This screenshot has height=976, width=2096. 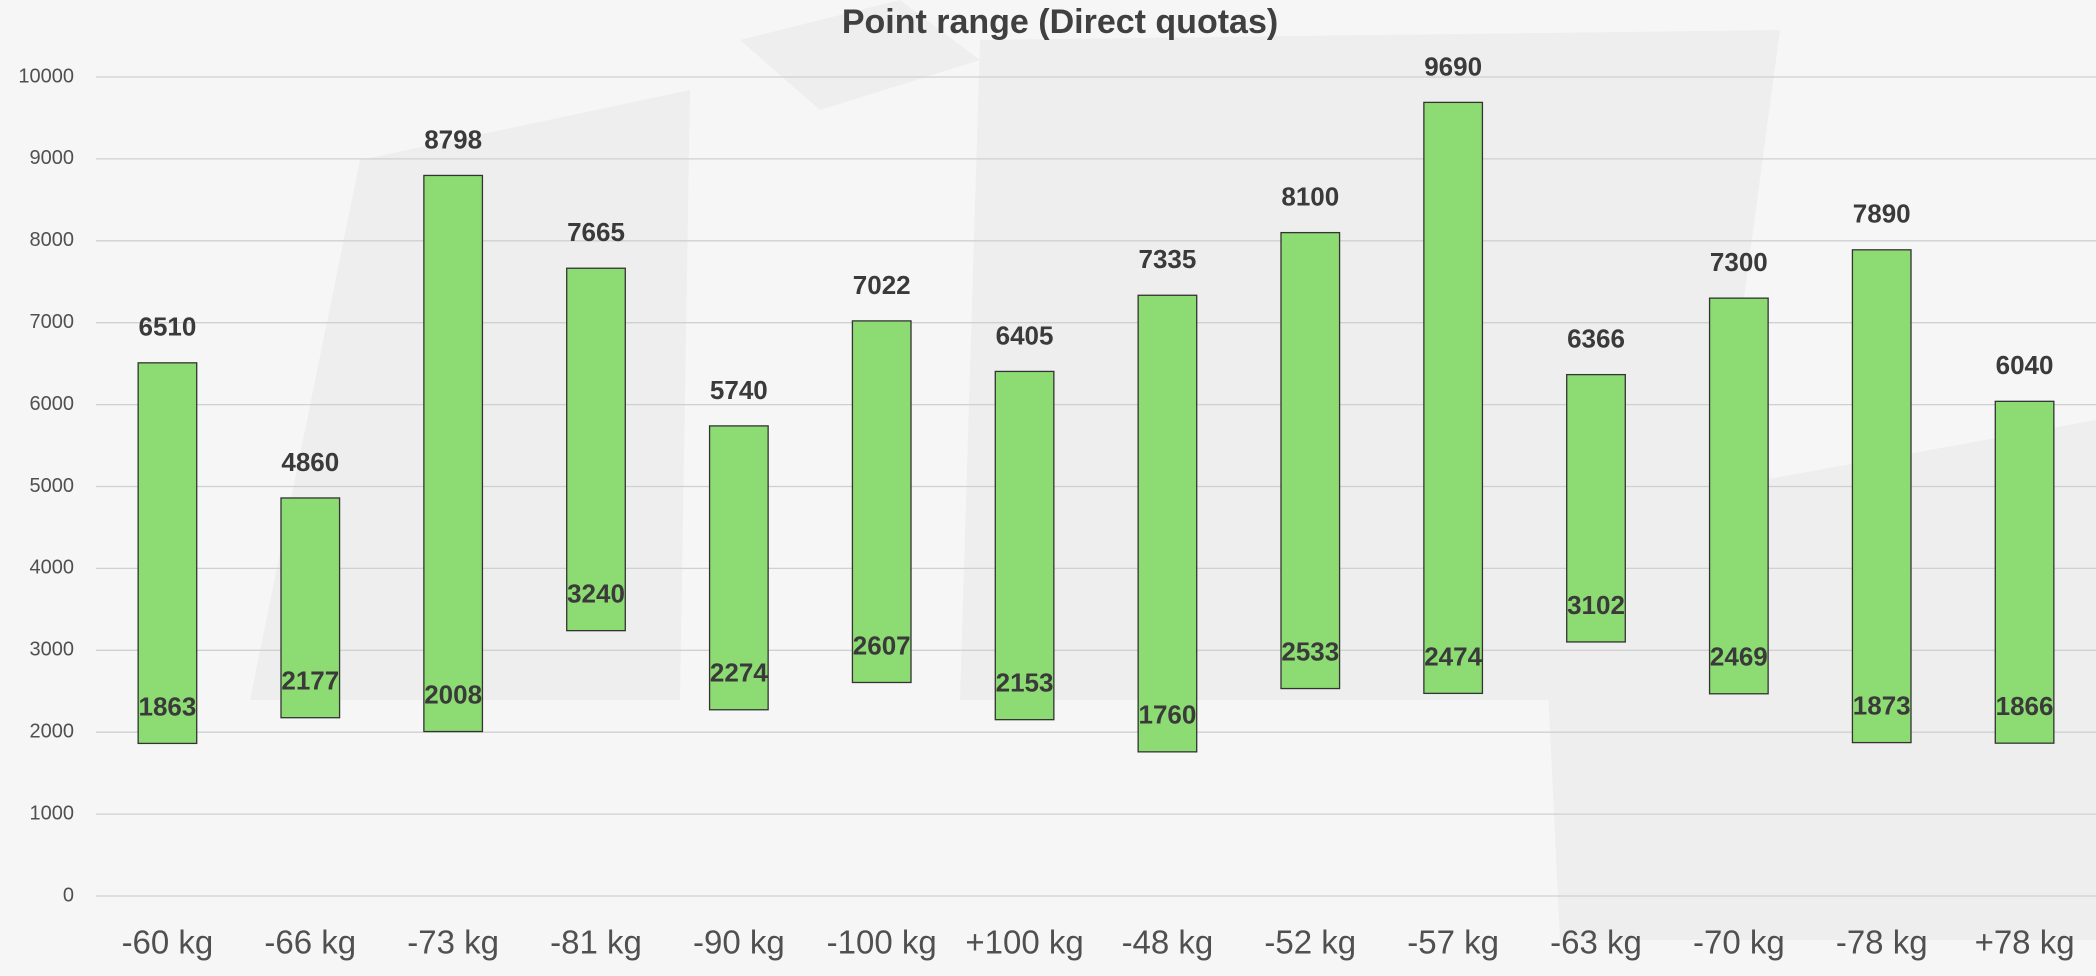 I want to click on low-label: 3240, so click(x=596, y=594).